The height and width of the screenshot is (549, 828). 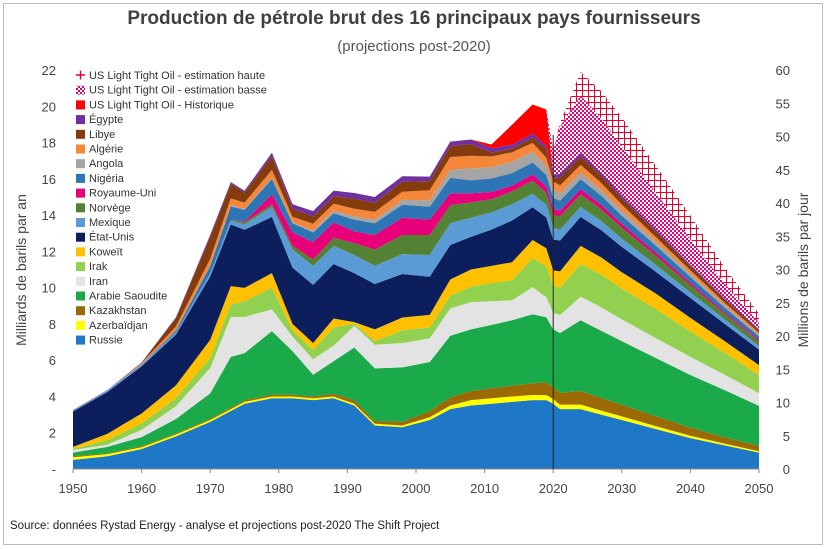 I want to click on legend-item-norvege: Norvège, so click(x=103, y=208).